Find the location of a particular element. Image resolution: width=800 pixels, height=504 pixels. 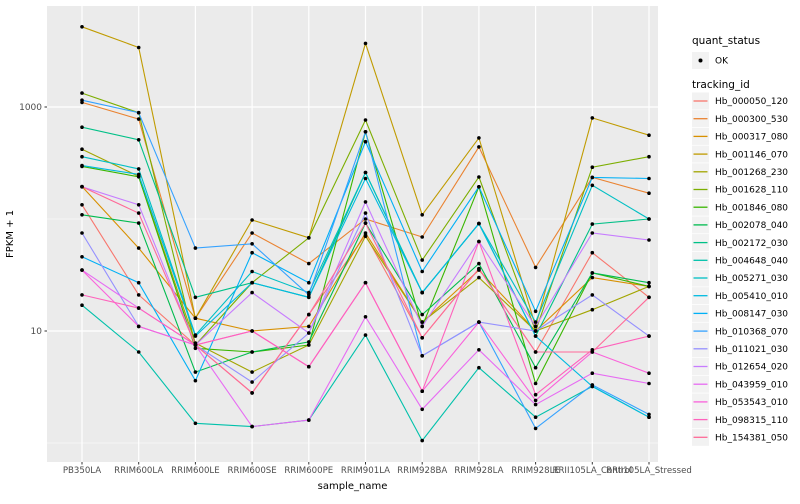

x-tick-label: RRIM928LA is located at coordinates (478, 471).